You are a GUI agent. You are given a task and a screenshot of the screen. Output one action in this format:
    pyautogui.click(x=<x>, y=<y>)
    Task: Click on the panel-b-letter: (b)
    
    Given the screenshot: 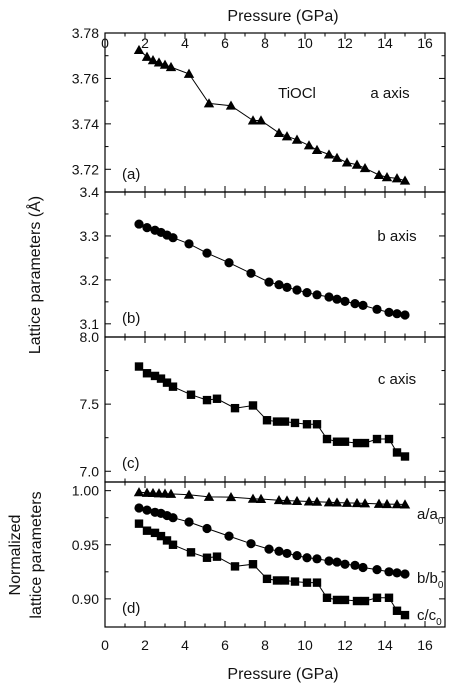 What is the action you would take?
    pyautogui.click(x=131, y=318)
    